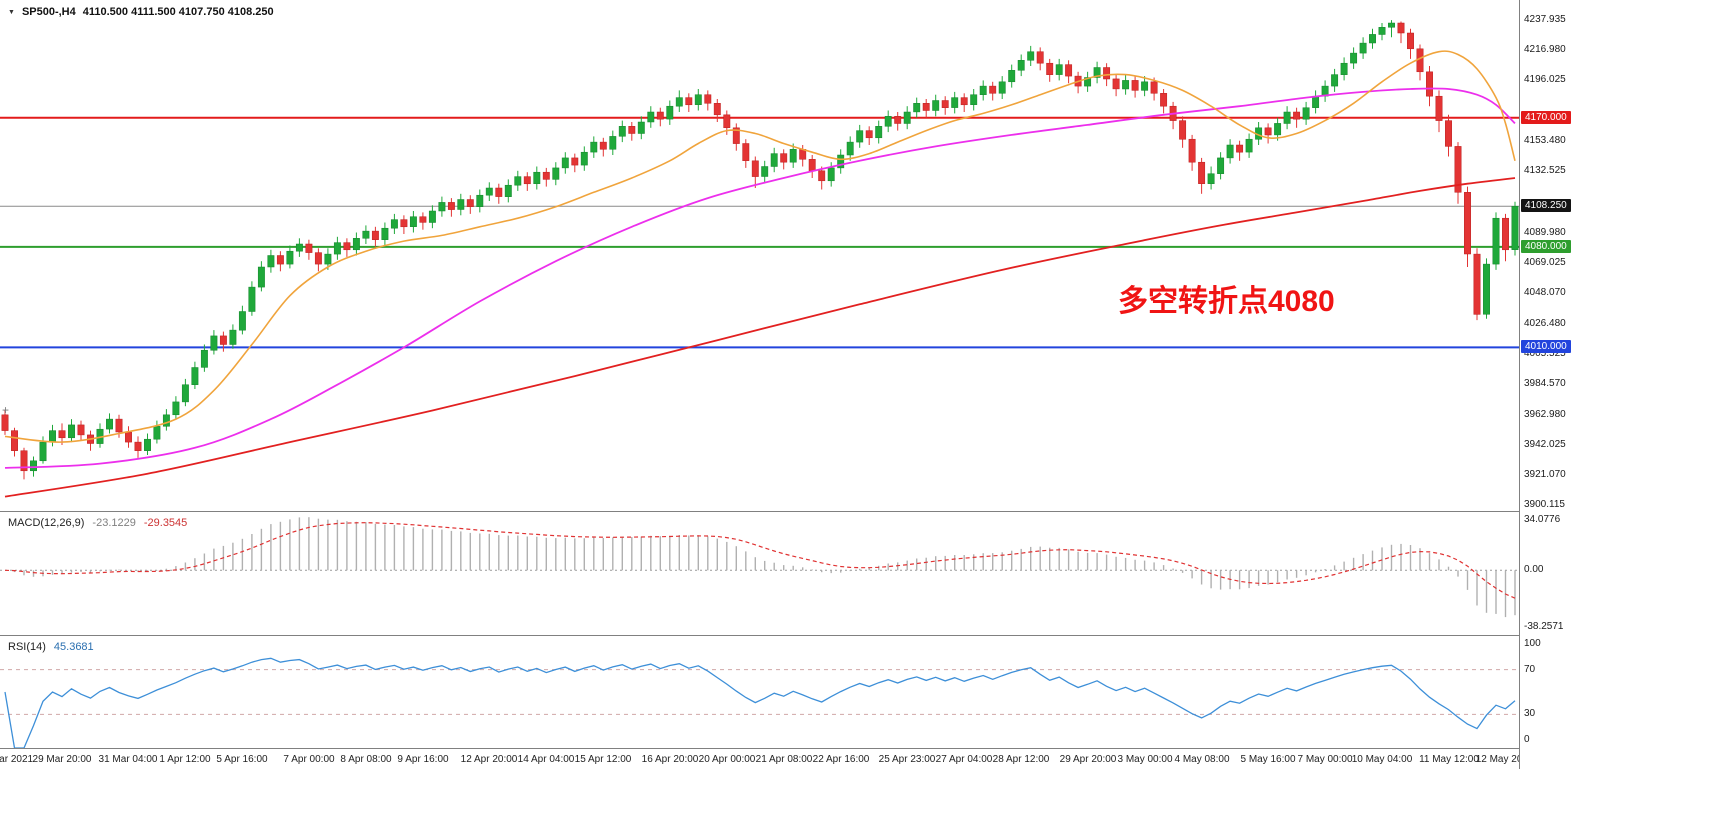 Image resolution: width=1729 pixels, height=838 pixels. What do you see at coordinates (1546, 346) in the screenshot?
I see `price-line-badge: 4010.000` at bounding box center [1546, 346].